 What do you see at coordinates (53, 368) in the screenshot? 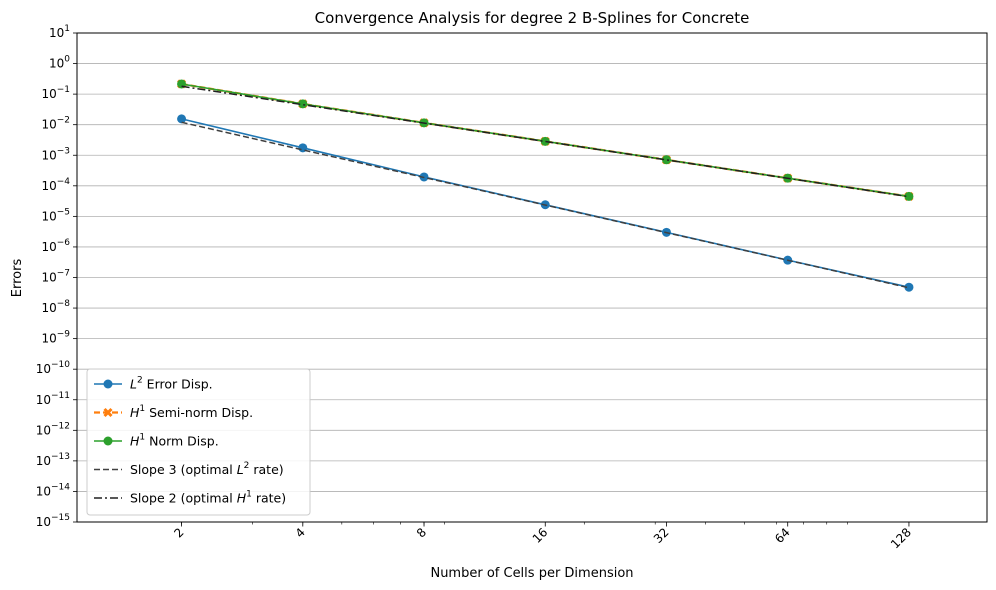
I see `y-tick-label: 10⁻¹⁰` at bounding box center [53, 368].